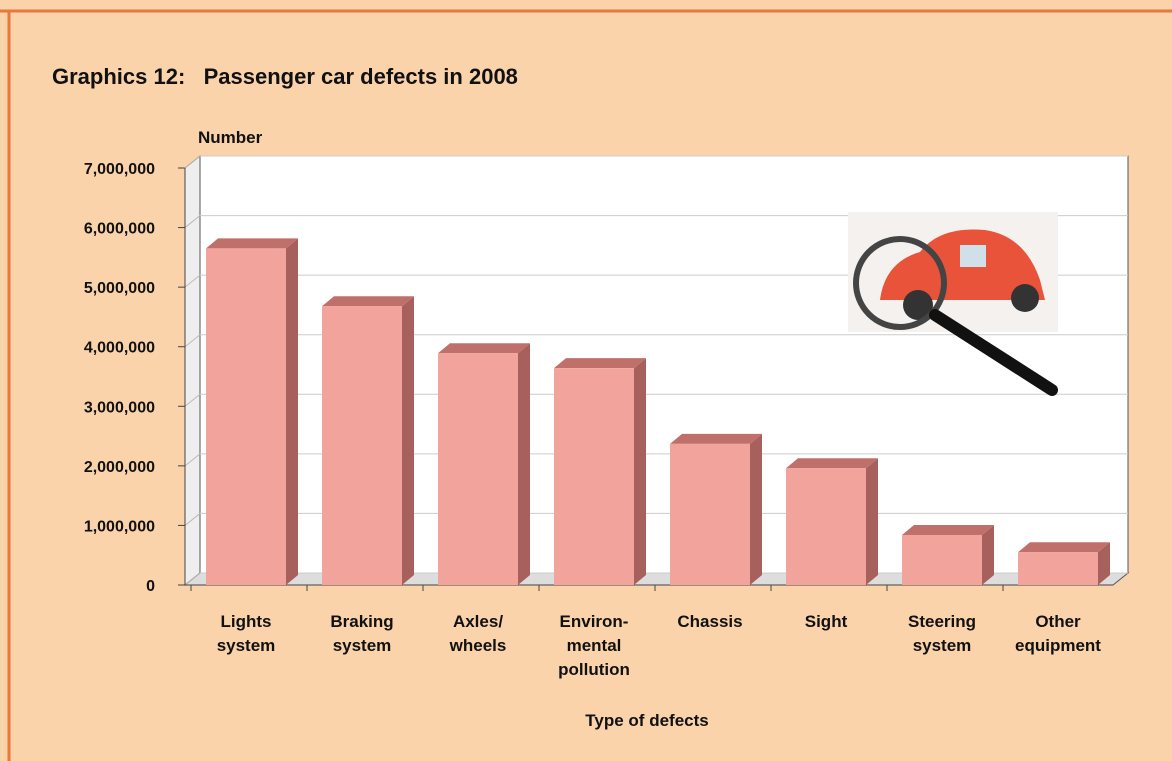  What do you see at coordinates (119, 229) in the screenshot?
I see `y-tick-label: 6,000,000` at bounding box center [119, 229].